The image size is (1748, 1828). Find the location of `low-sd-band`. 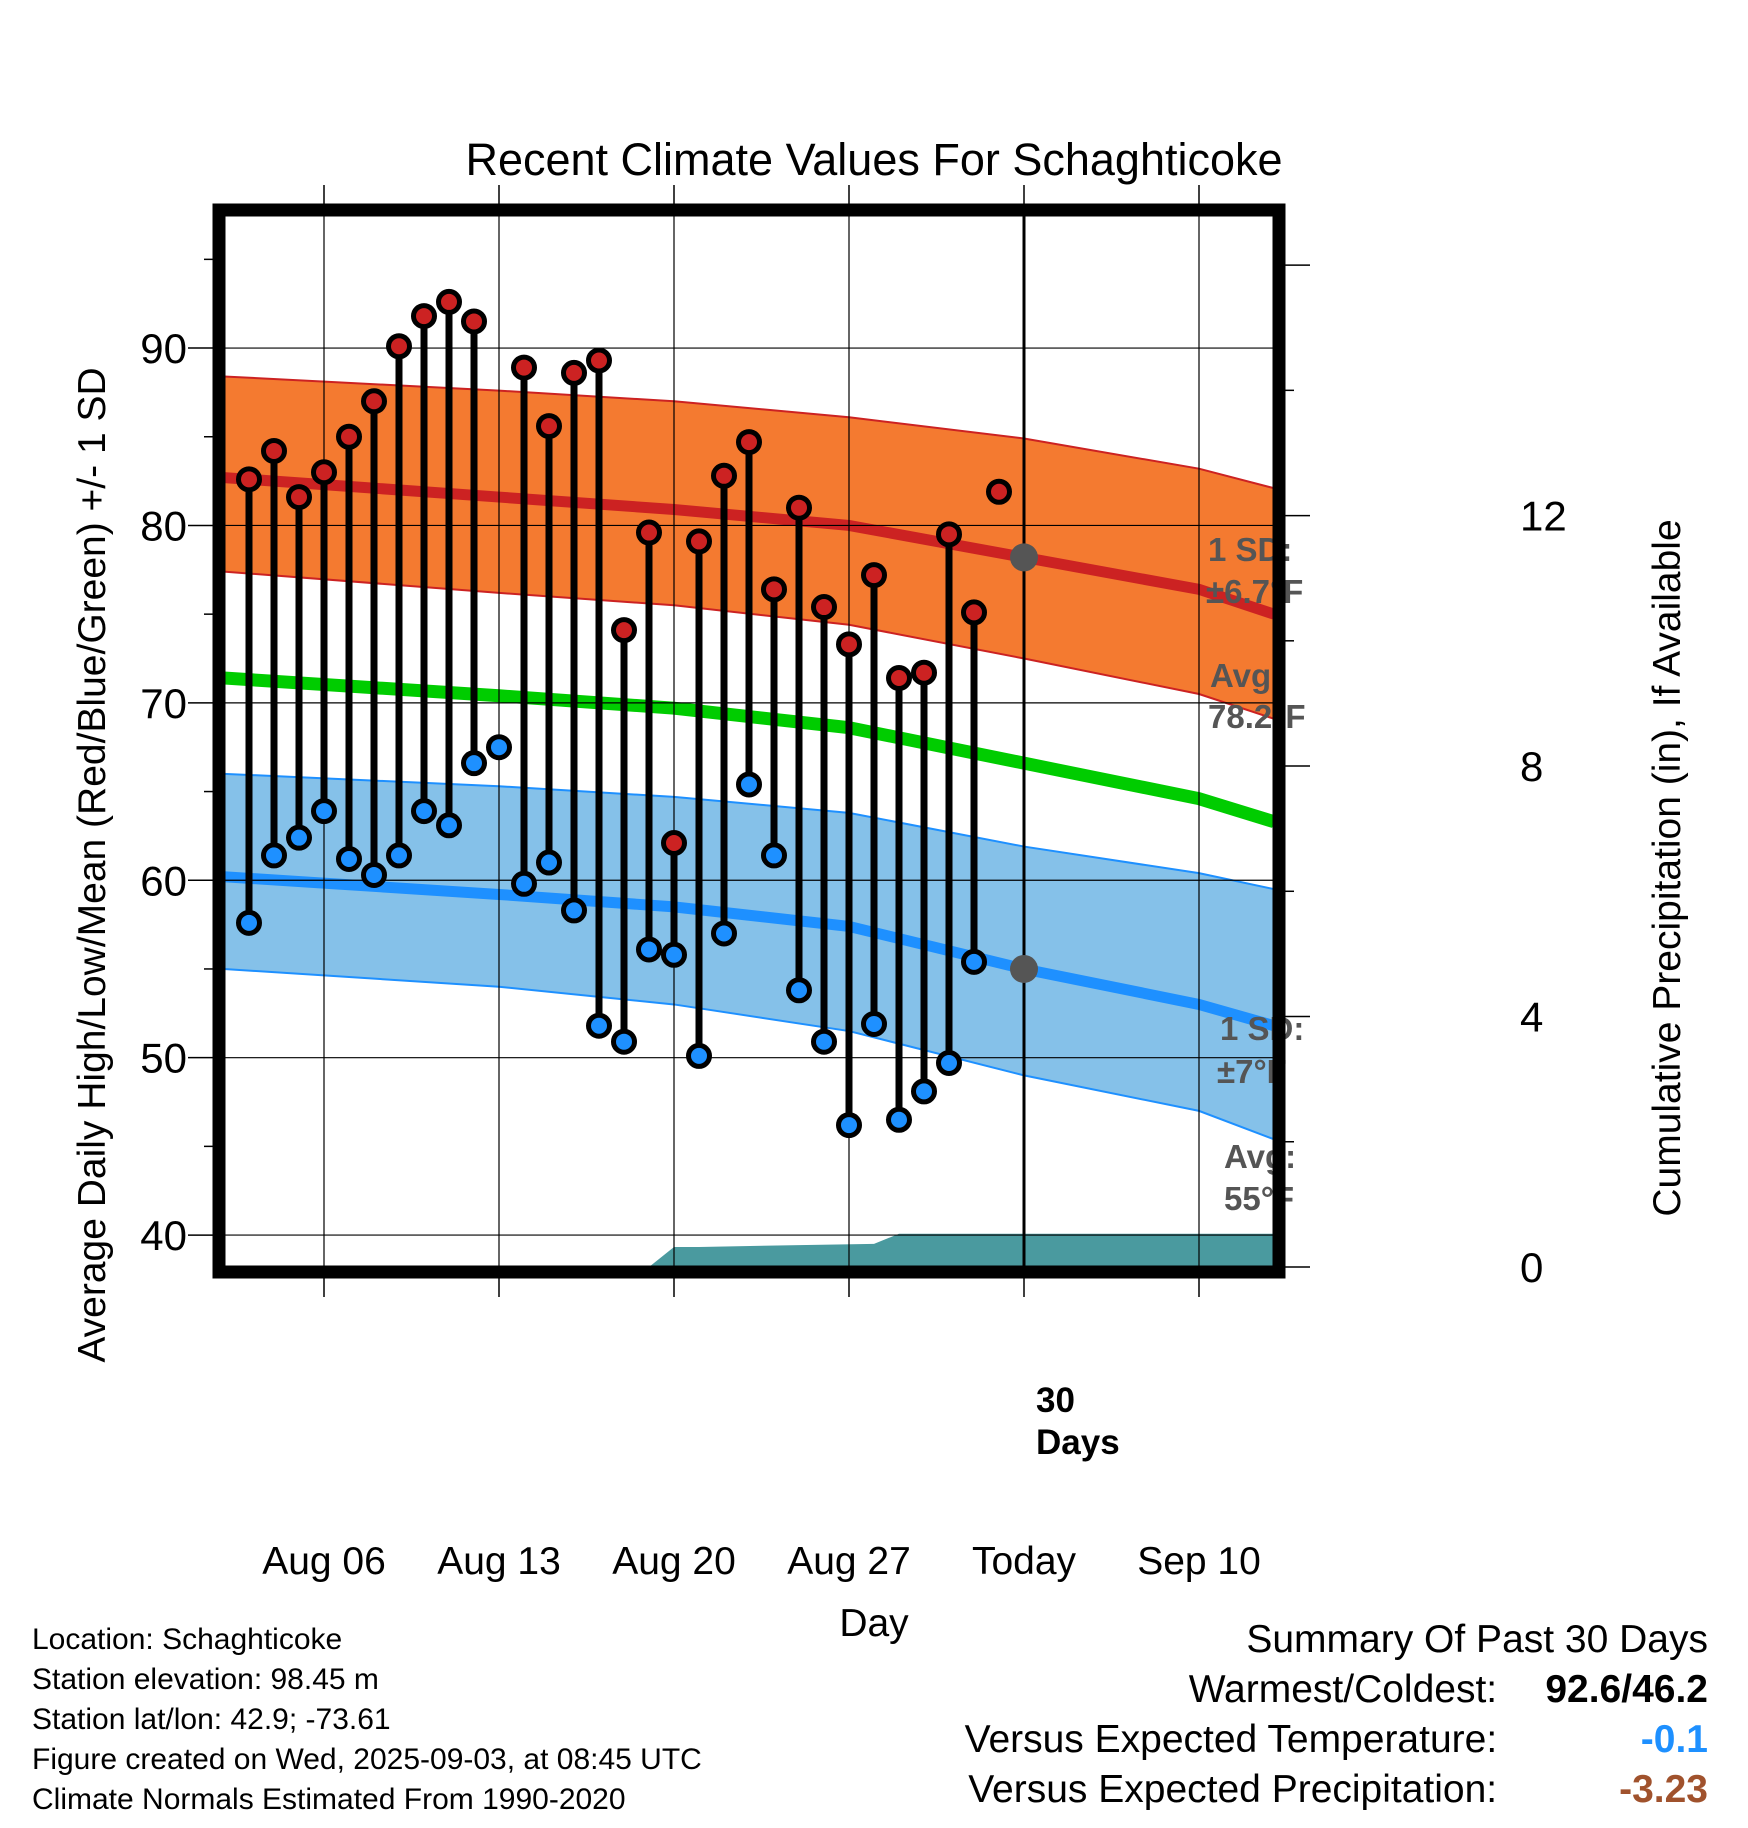

low-sd-band is located at coordinates (749, 956).